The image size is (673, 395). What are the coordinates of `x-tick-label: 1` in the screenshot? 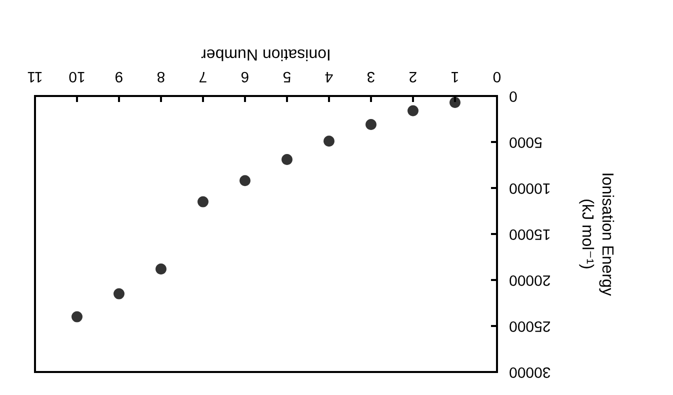 It's located at (455, 76).